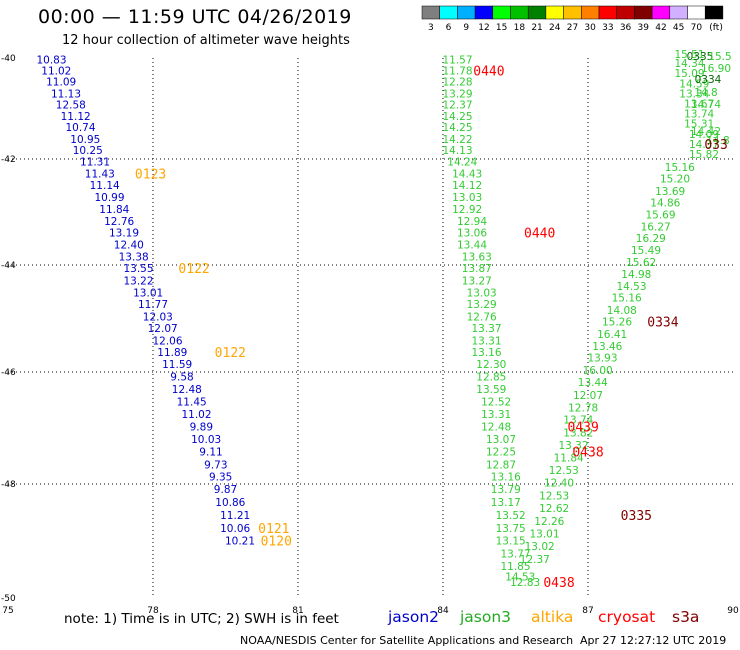 This screenshot has height=650, width=740. Describe the element at coordinates (210, 453) in the screenshot. I see `swh-value: 9.11` at that location.